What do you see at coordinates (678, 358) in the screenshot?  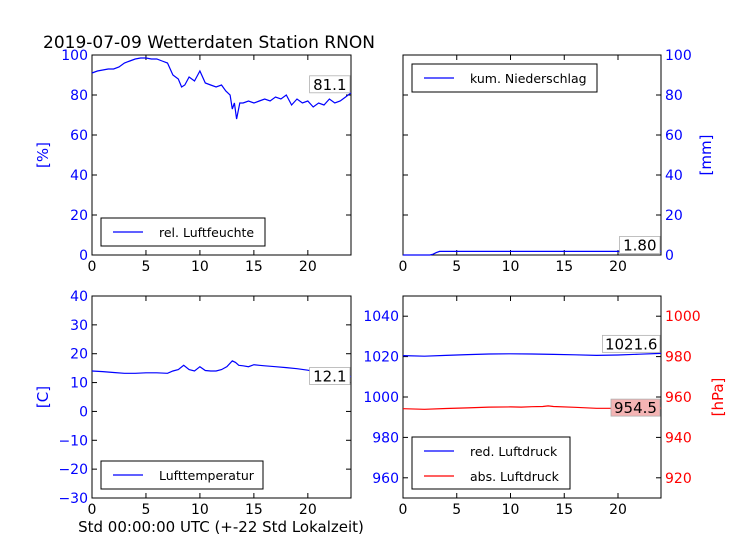 I see `y-tick-label-right: 980` at bounding box center [678, 358].